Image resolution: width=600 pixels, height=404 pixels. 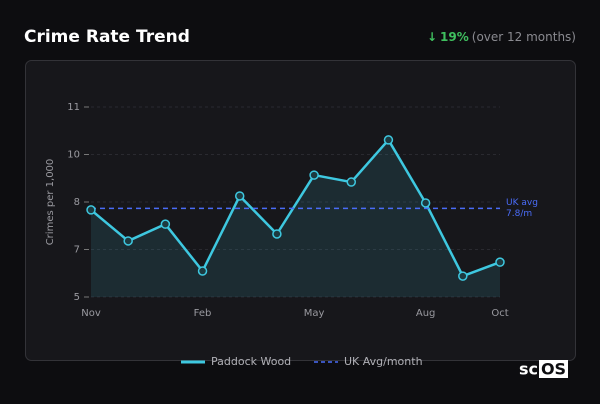 I want to click on x-tick-label: Oct, so click(x=499, y=313).